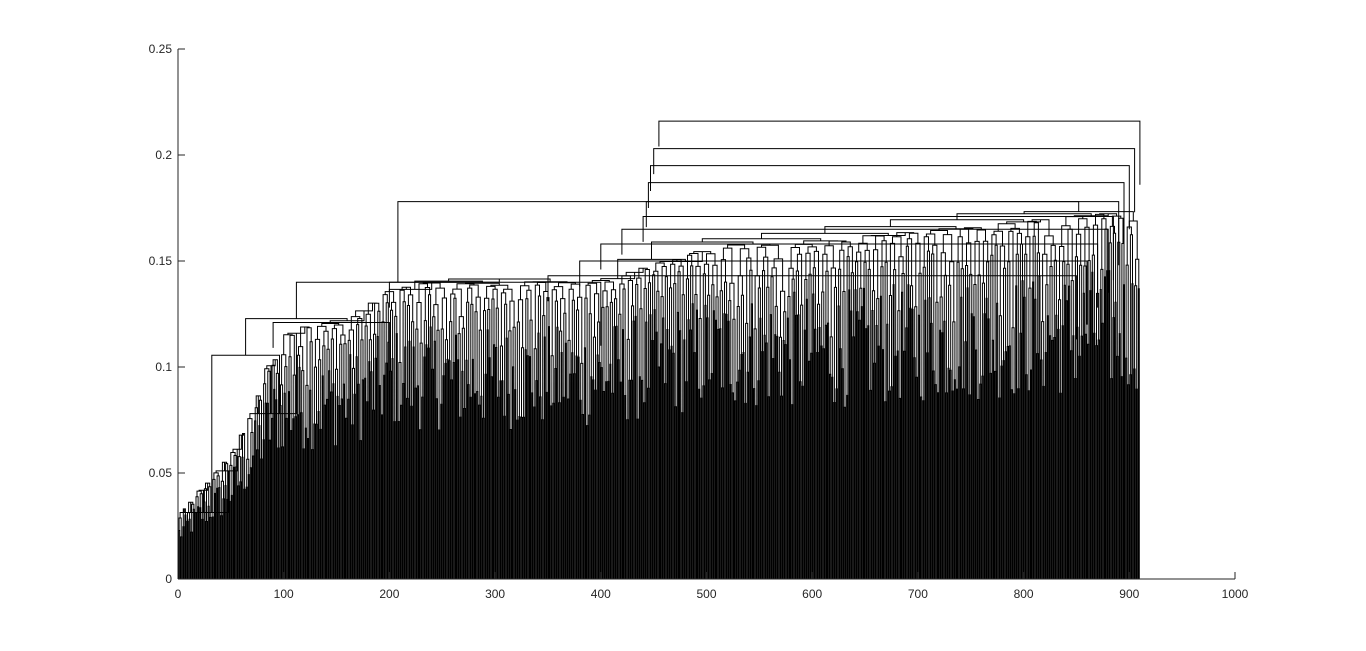  I want to click on x-tick-label: 500, so click(706, 594).